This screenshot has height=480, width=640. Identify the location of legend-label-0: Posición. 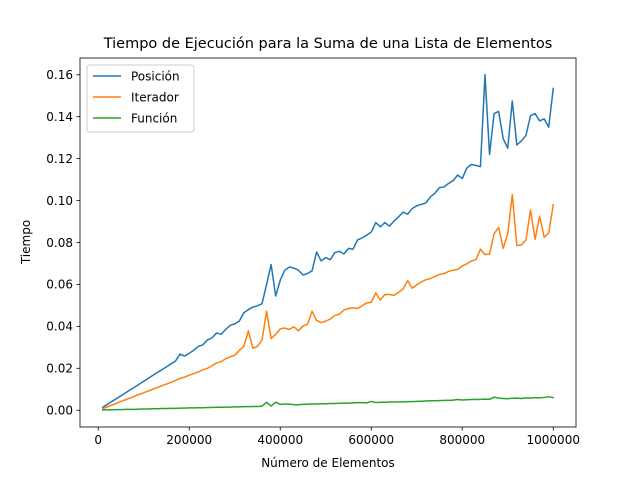
(155, 76).